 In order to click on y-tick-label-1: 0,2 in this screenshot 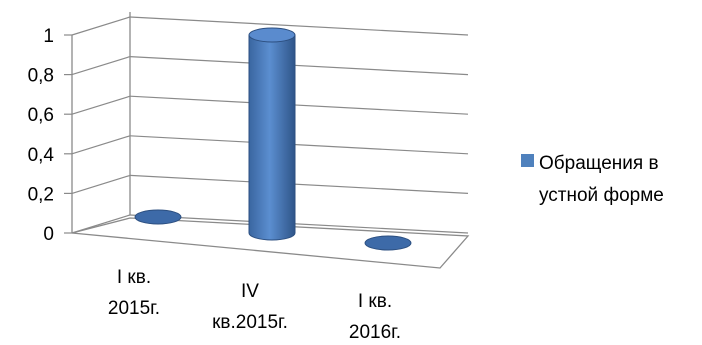, I will do `click(41, 194)`.